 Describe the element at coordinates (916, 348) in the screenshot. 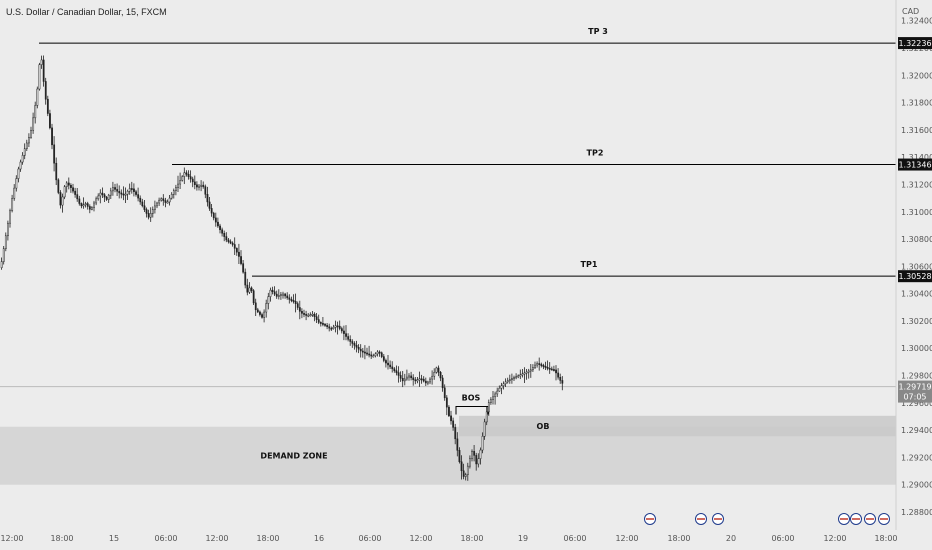

I see `y-tick-label: 1.30000` at that location.